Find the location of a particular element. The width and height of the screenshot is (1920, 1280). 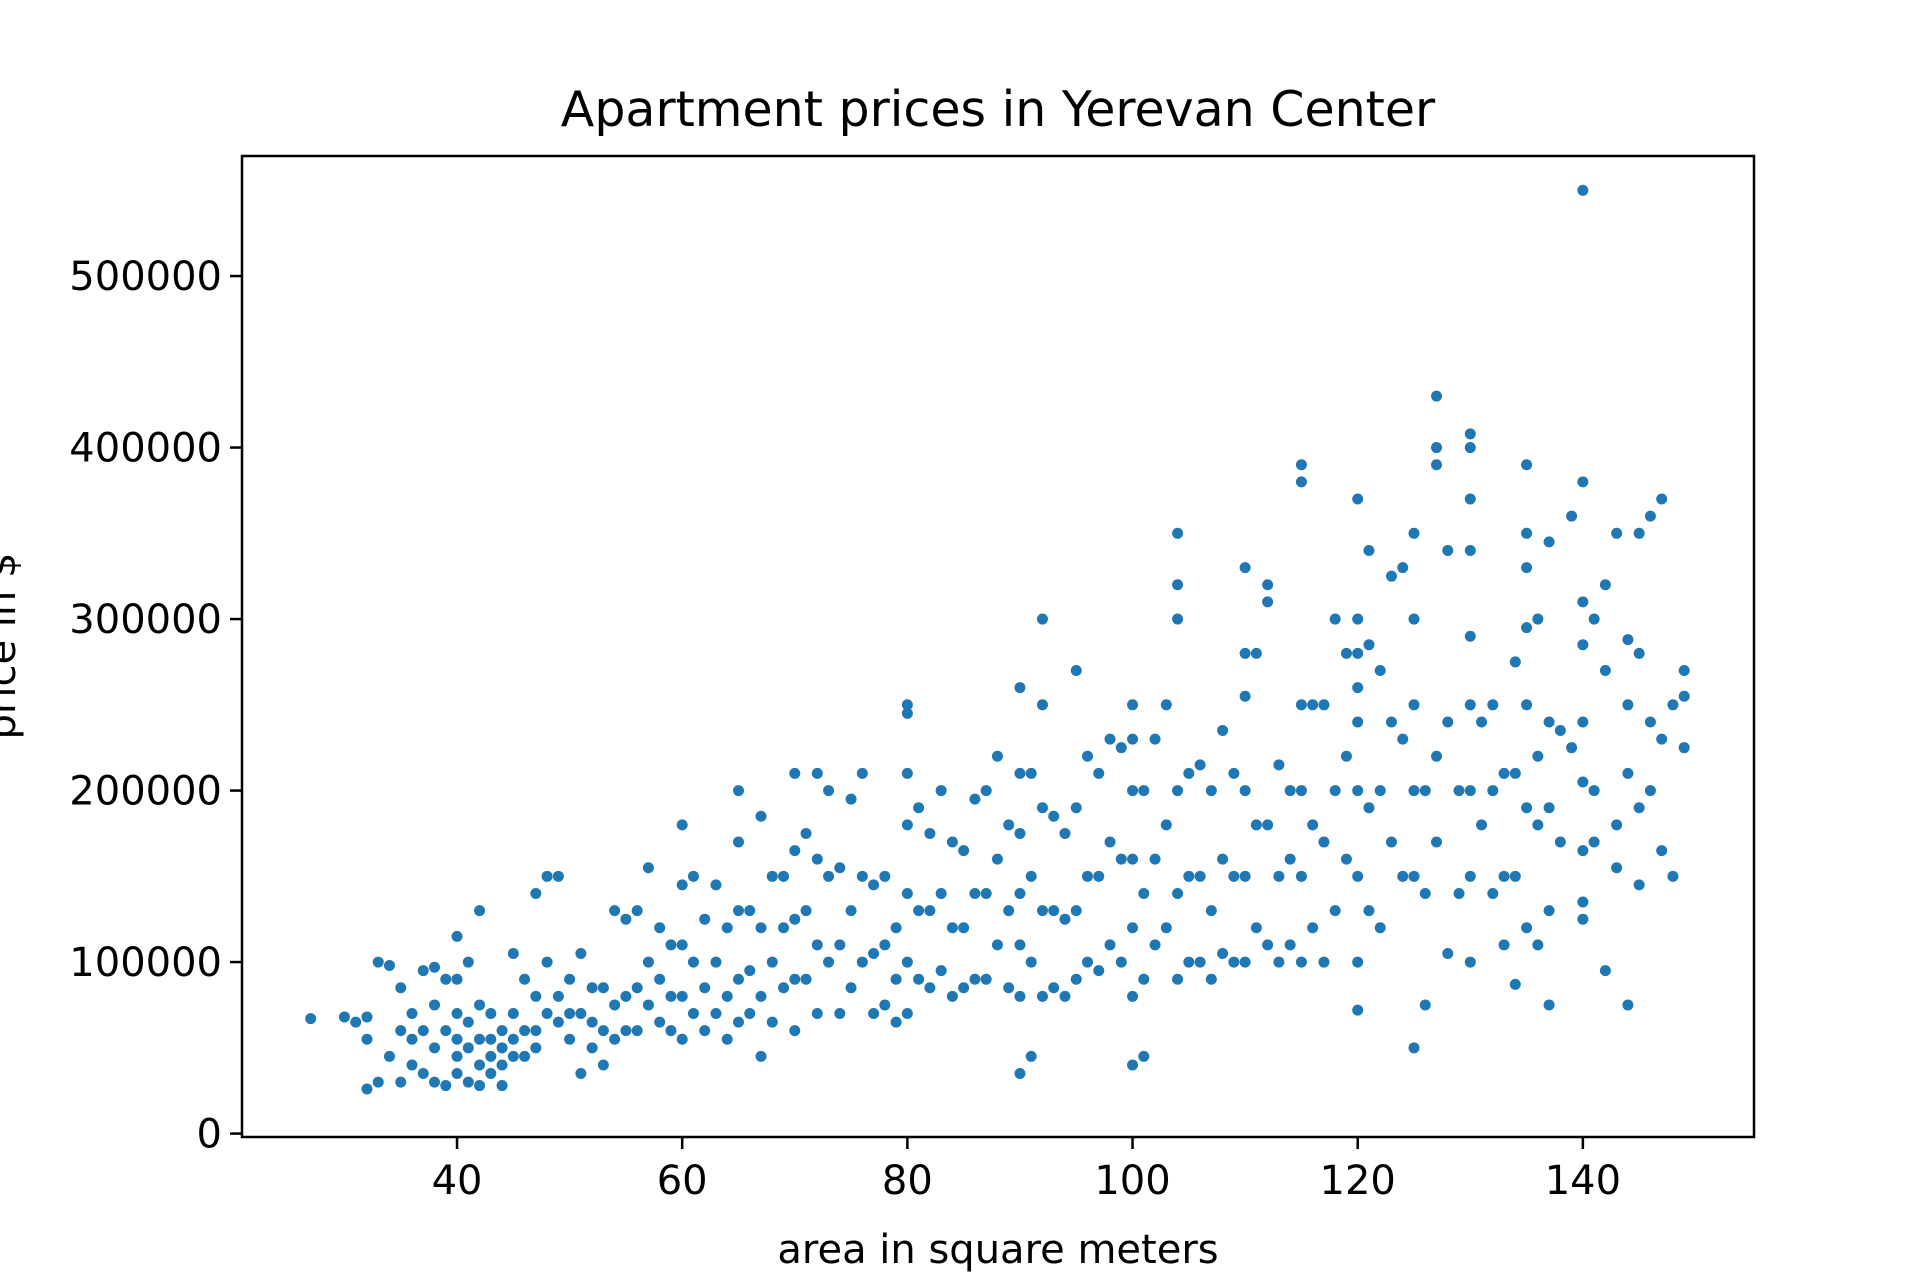

y-axis-label: price in $ is located at coordinates (12, 646).